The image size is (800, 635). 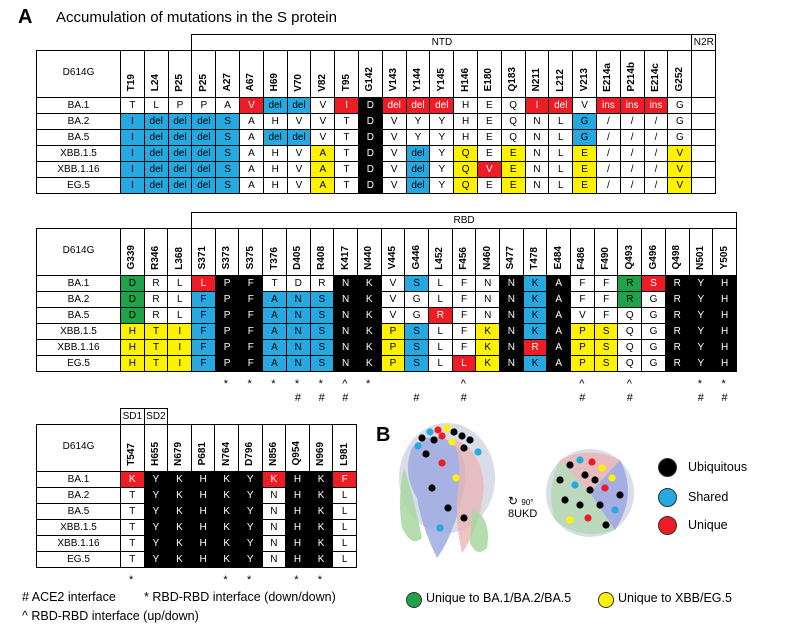 What do you see at coordinates (228, 105) in the screenshot?
I see `residue-cell: A` at bounding box center [228, 105].